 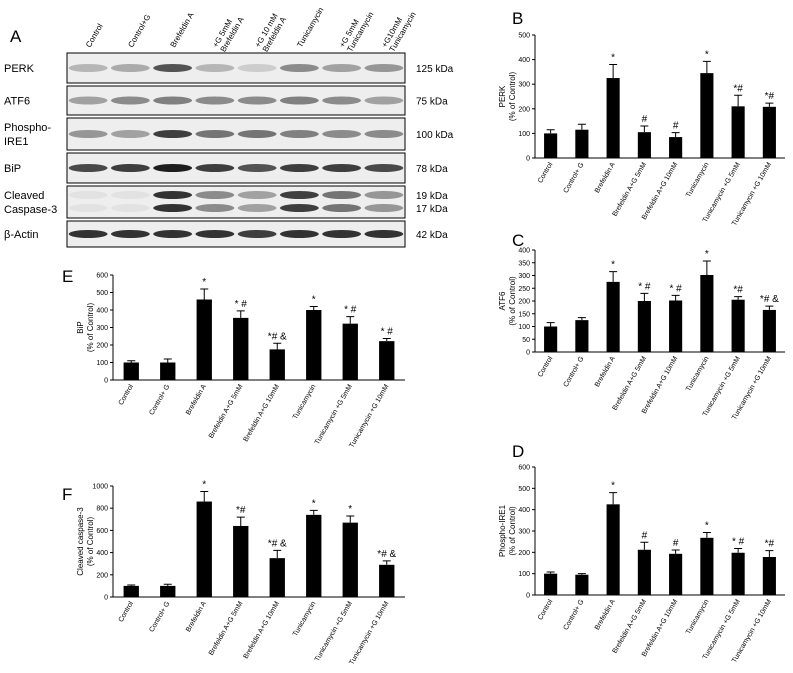 I want to click on y-tick-label: 150, so click(x=524, y=314).